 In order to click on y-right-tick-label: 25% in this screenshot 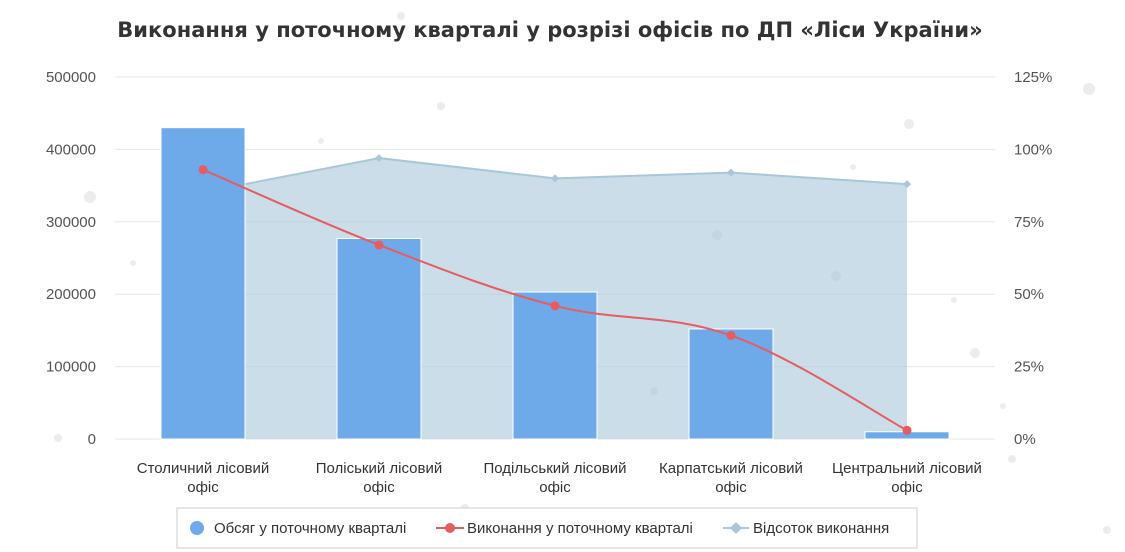, I will do `click(1029, 367)`.